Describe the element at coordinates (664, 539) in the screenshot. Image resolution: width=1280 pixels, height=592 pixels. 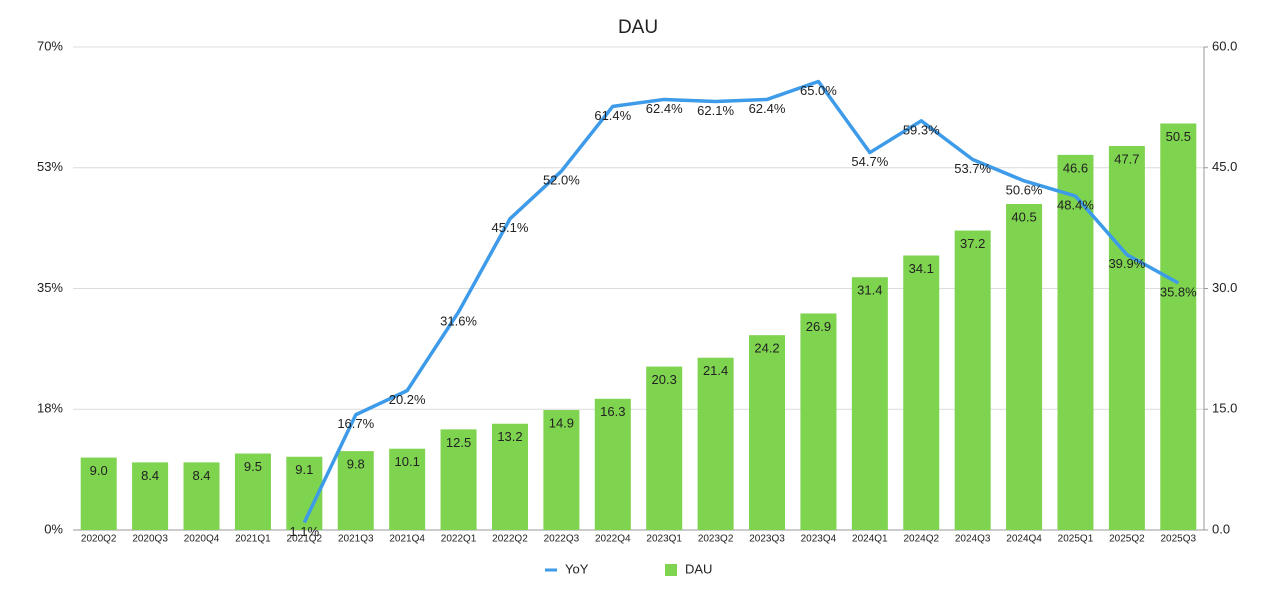
I see `x-tick-label: 2023Q1` at that location.